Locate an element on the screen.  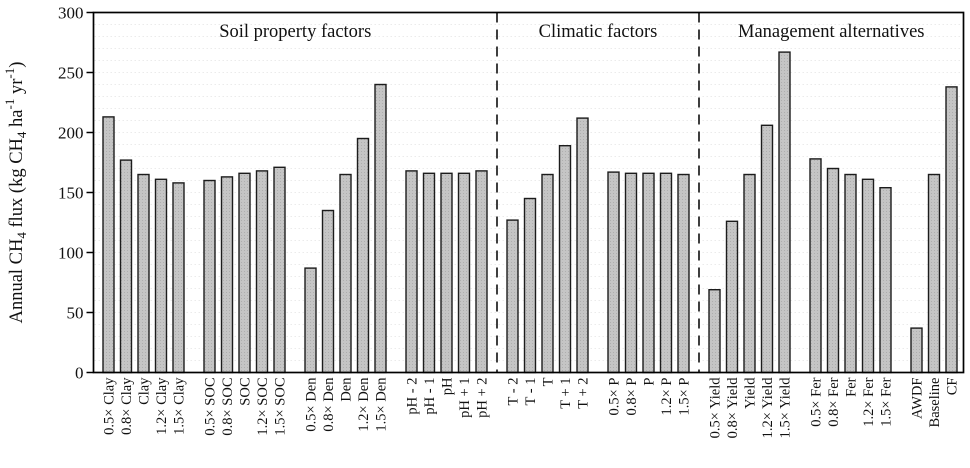
bar-1-5-soc is located at coordinates (279, 270).